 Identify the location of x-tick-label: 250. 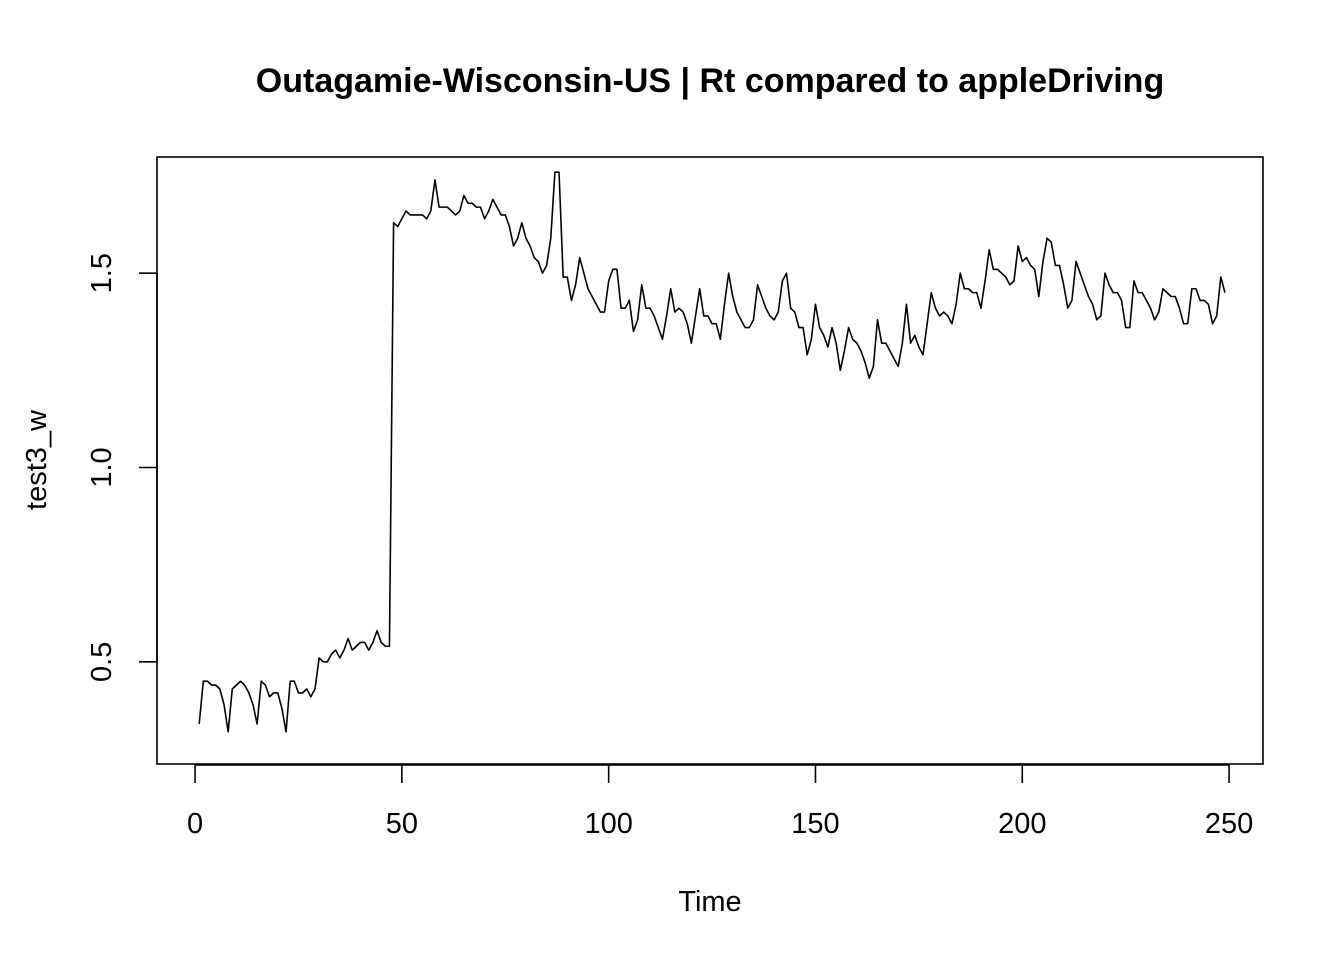
(1229, 824).